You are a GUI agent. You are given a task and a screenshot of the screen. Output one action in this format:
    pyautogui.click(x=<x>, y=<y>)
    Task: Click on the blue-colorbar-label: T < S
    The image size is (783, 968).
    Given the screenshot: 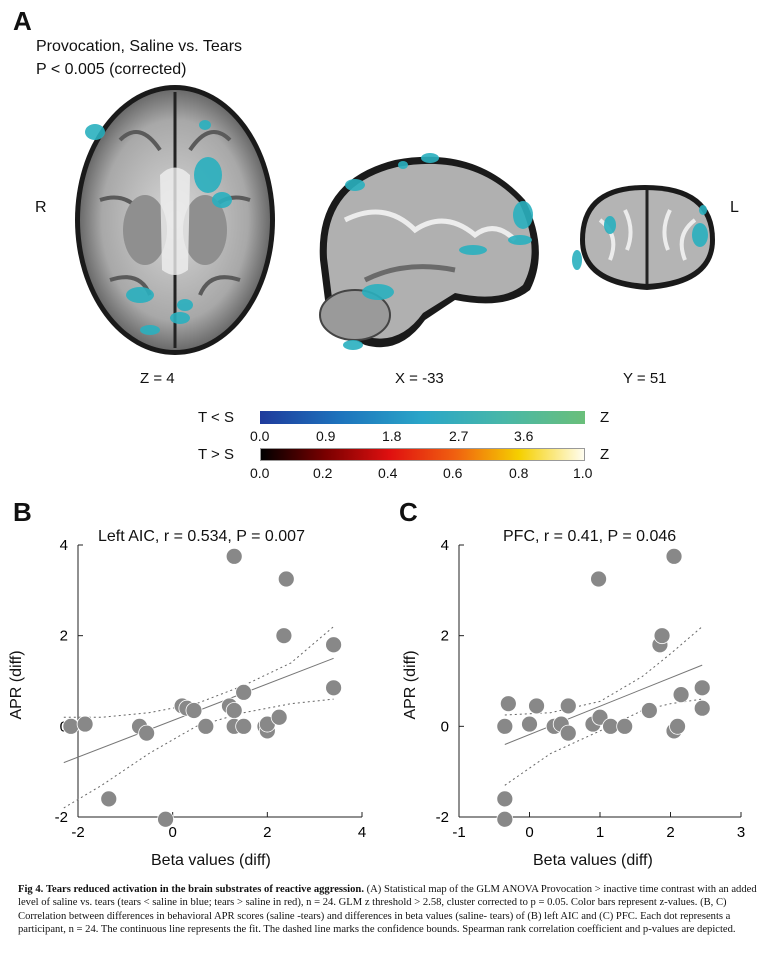 What is the action you would take?
    pyautogui.click(x=216, y=417)
    